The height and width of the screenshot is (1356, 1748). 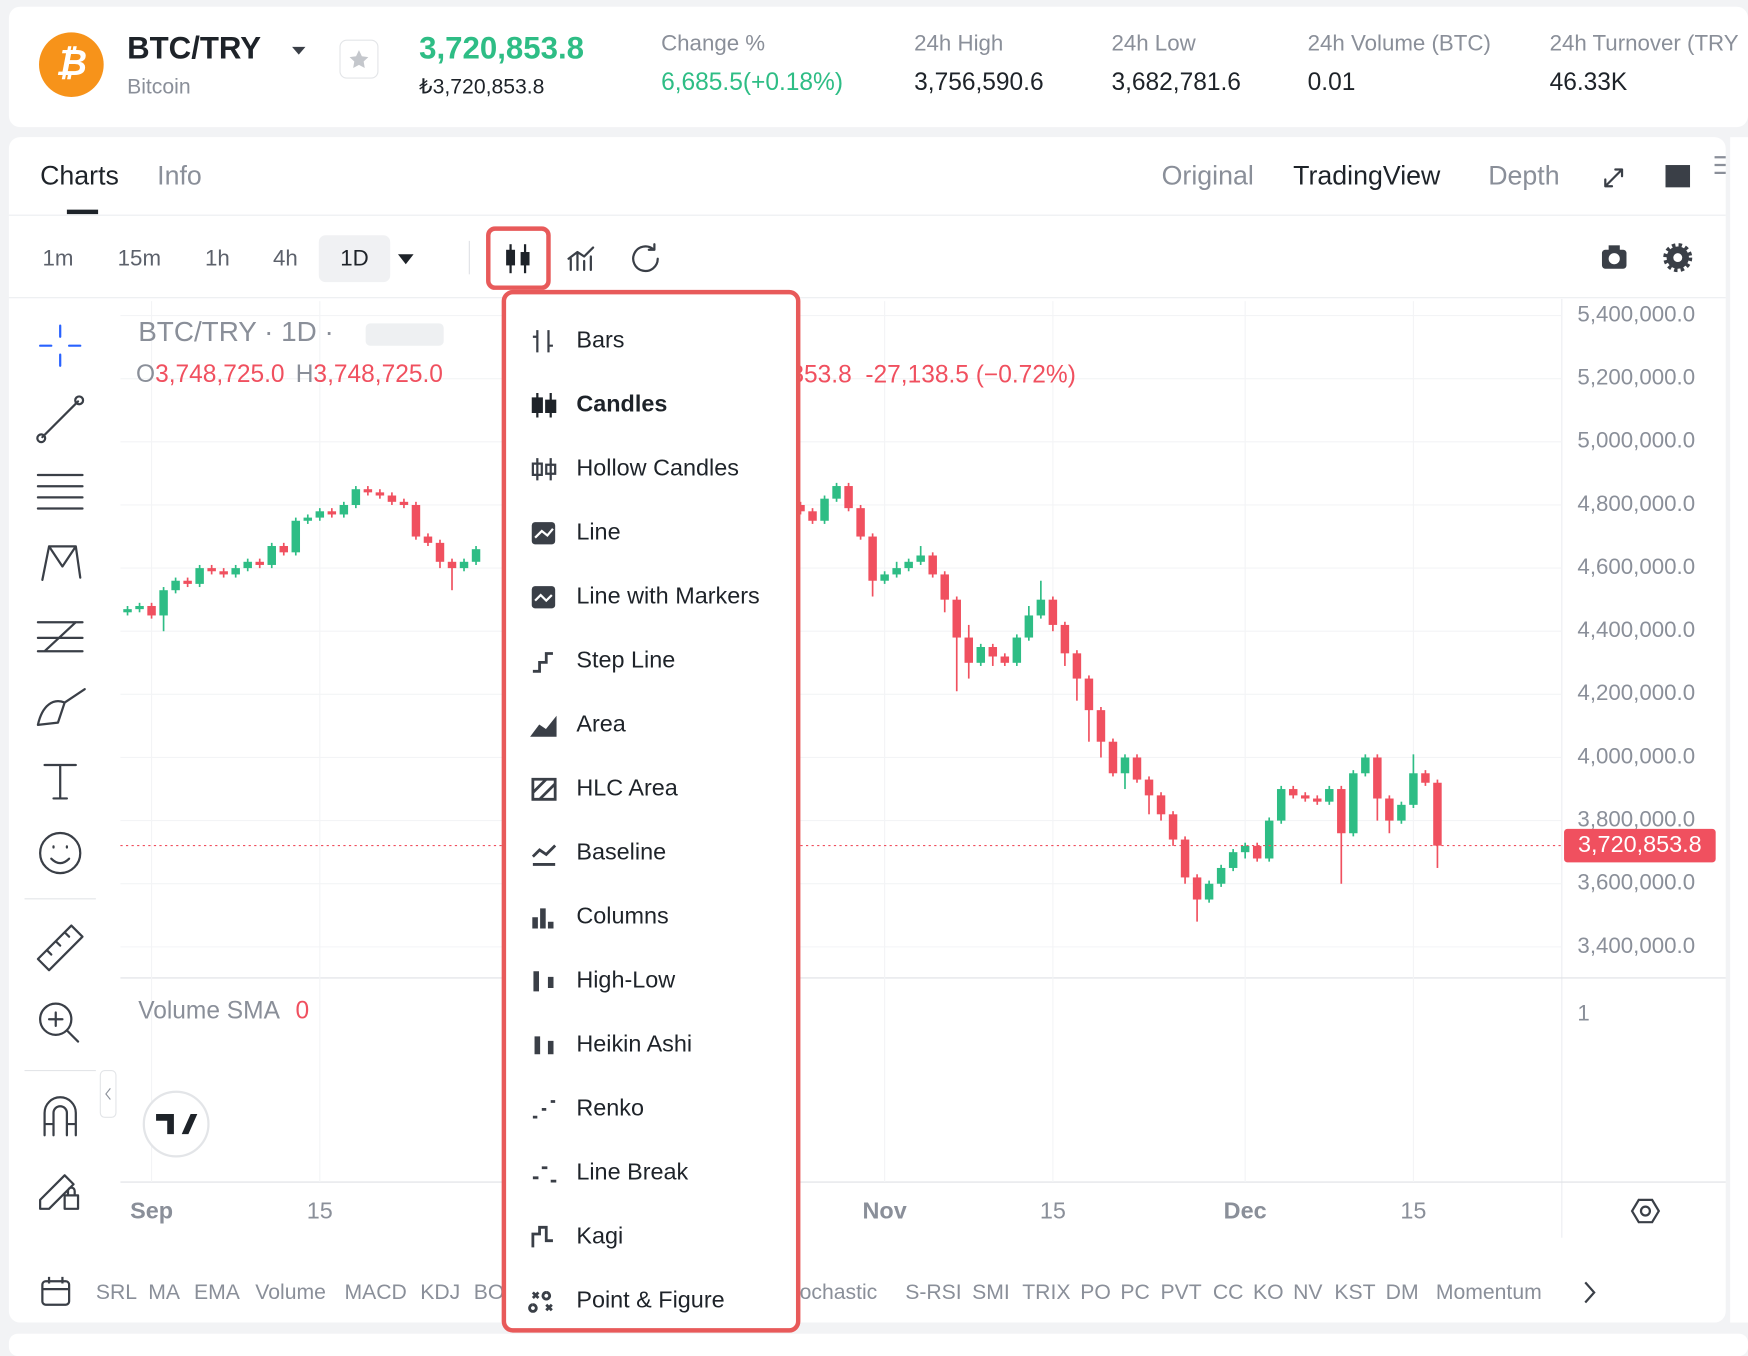 What do you see at coordinates (290, 1292) in the screenshot?
I see `indicator: Volume` at bounding box center [290, 1292].